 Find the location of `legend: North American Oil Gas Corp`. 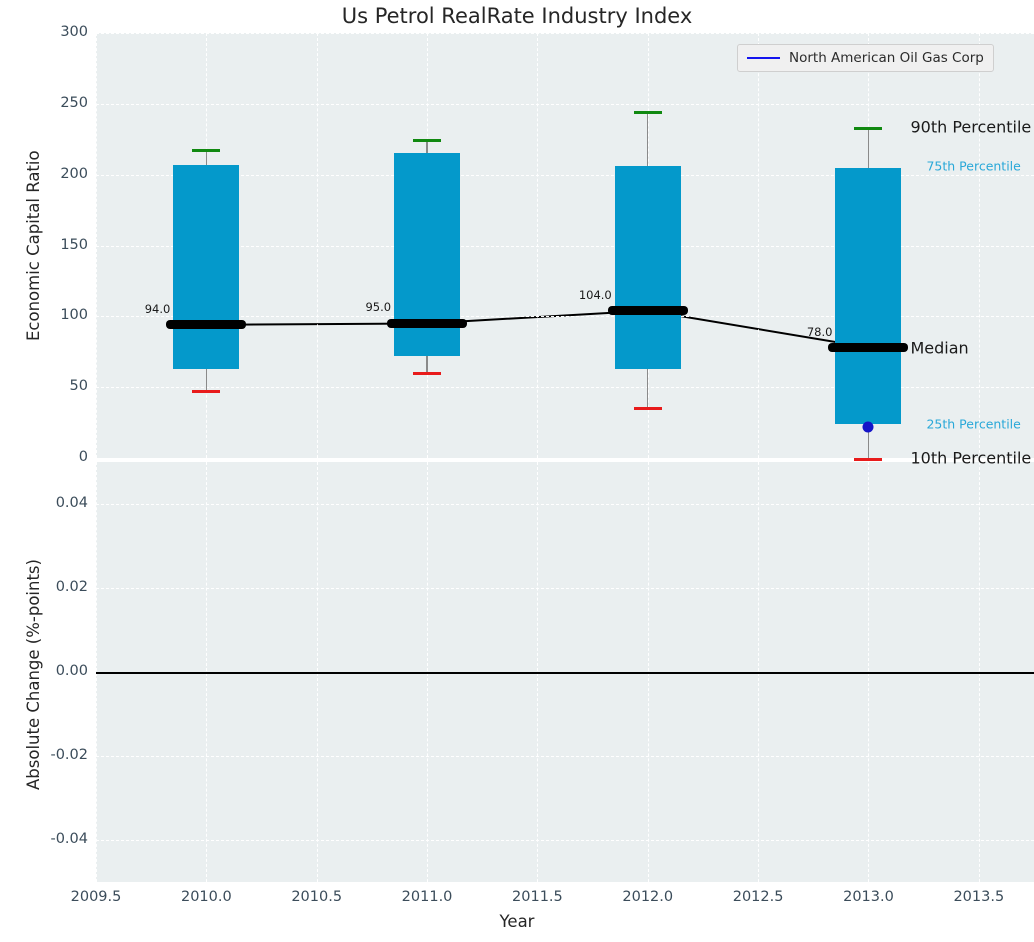

legend: North American Oil Gas Corp is located at coordinates (865, 58).